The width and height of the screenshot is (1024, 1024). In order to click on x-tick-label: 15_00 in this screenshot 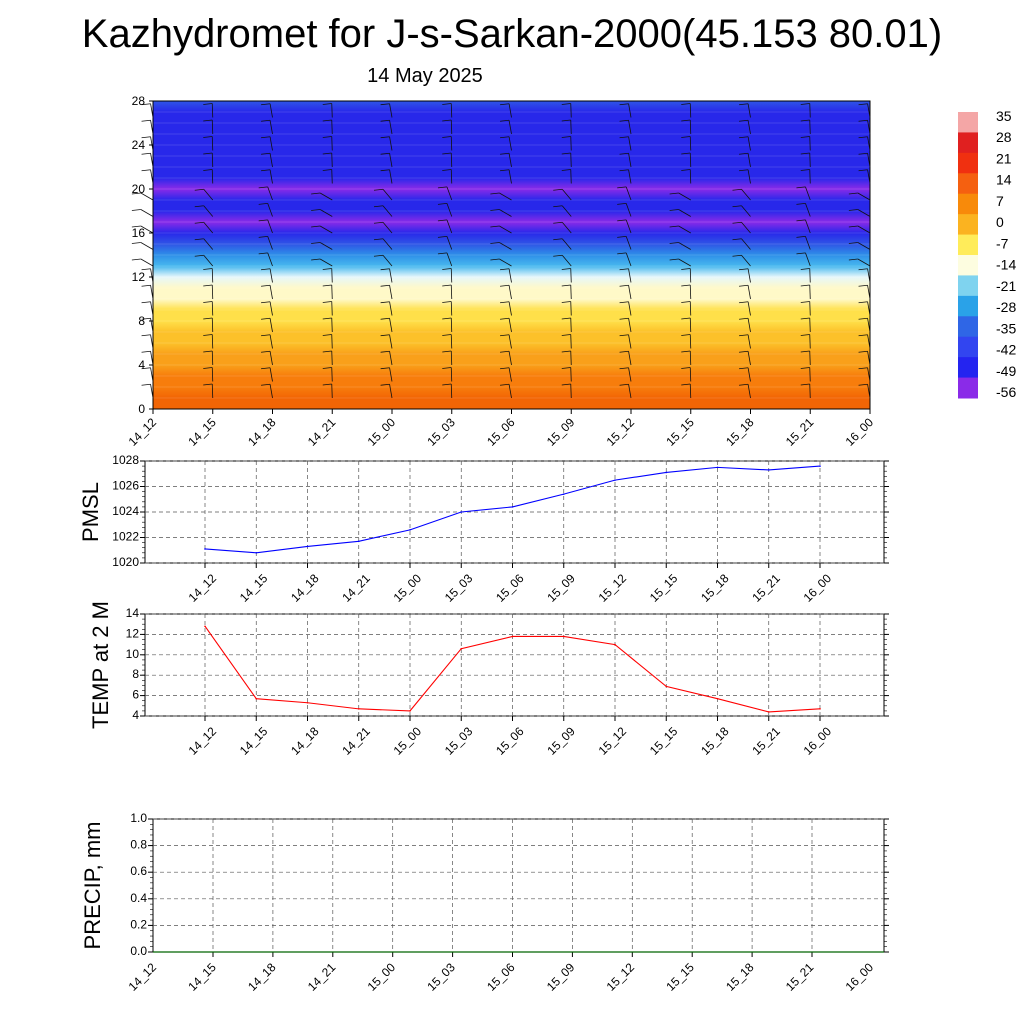, I will do `click(382, 432)`.